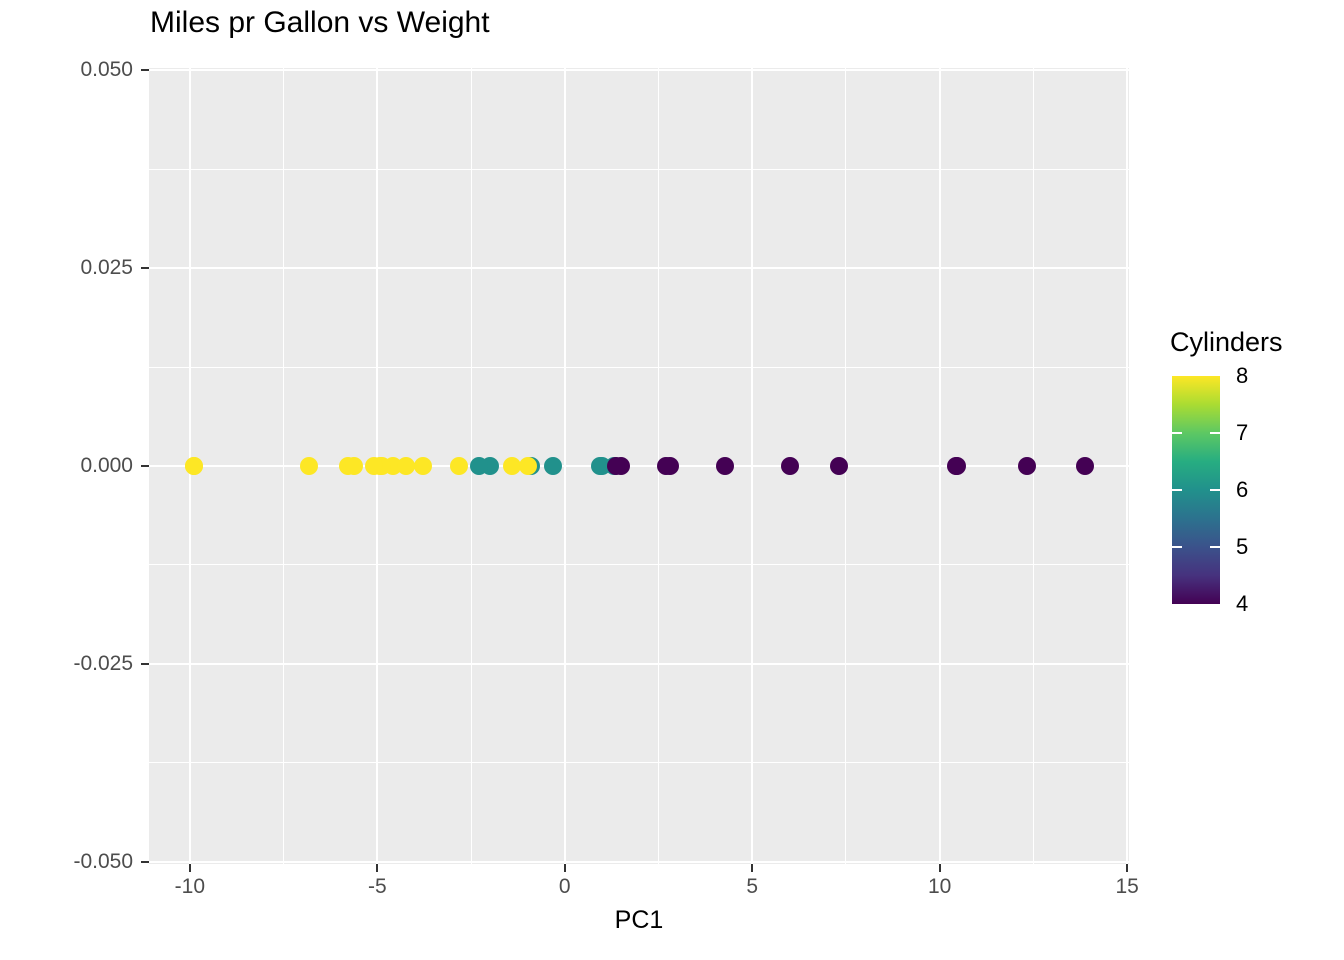  I want to click on legend: Cylinders 8 7 6 5 4, so click(1252, 475).